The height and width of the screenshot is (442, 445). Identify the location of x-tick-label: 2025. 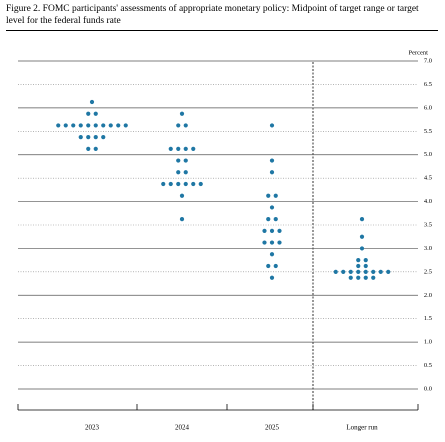
(272, 428).